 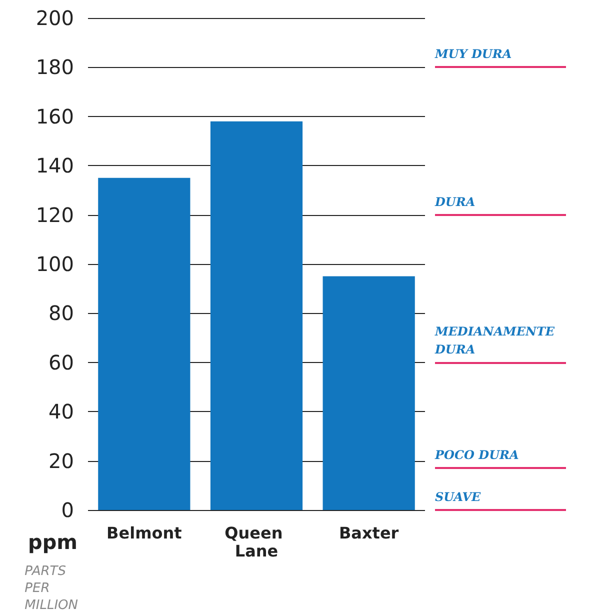 I want to click on ref-line-label: DURA, so click(x=455, y=201).